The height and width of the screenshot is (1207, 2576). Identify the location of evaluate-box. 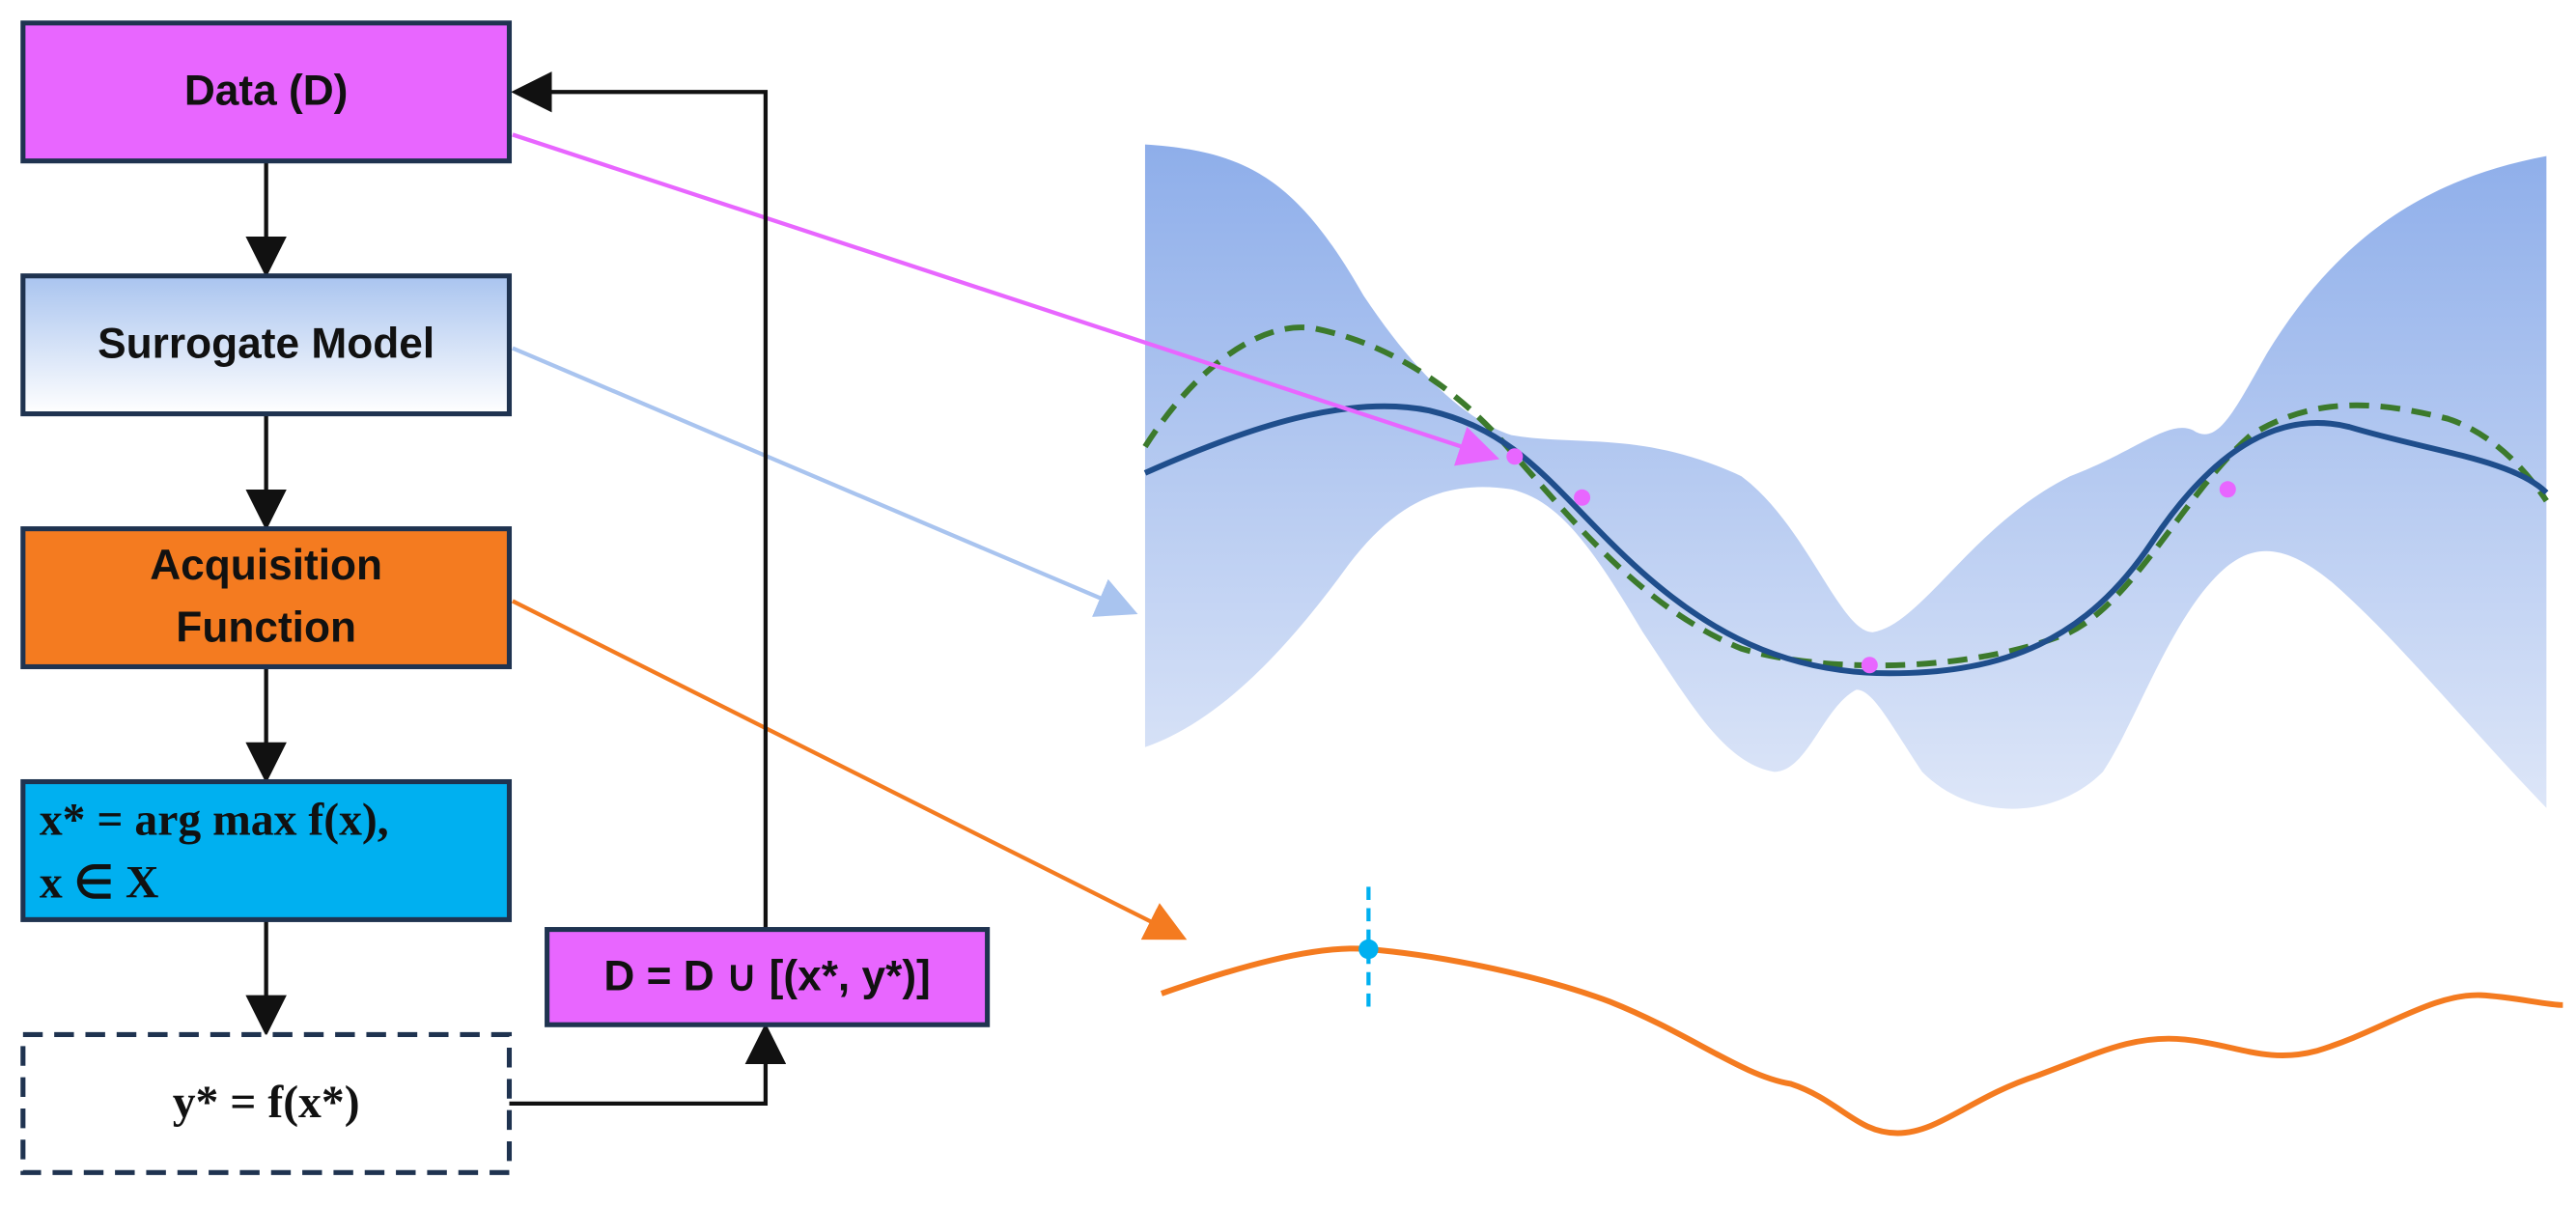
(267, 1103).